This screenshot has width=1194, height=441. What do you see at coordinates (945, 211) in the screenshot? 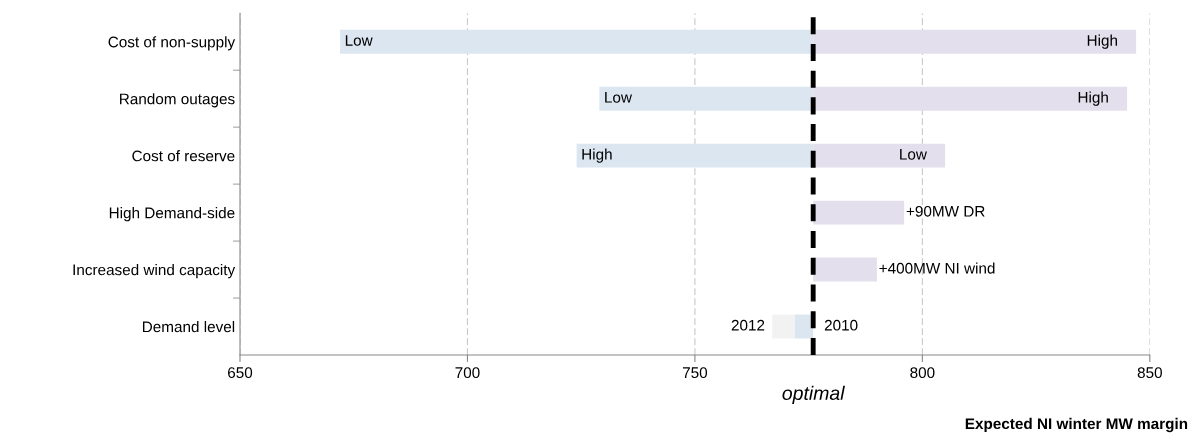
I see `annotation: +90MW DR` at bounding box center [945, 211].